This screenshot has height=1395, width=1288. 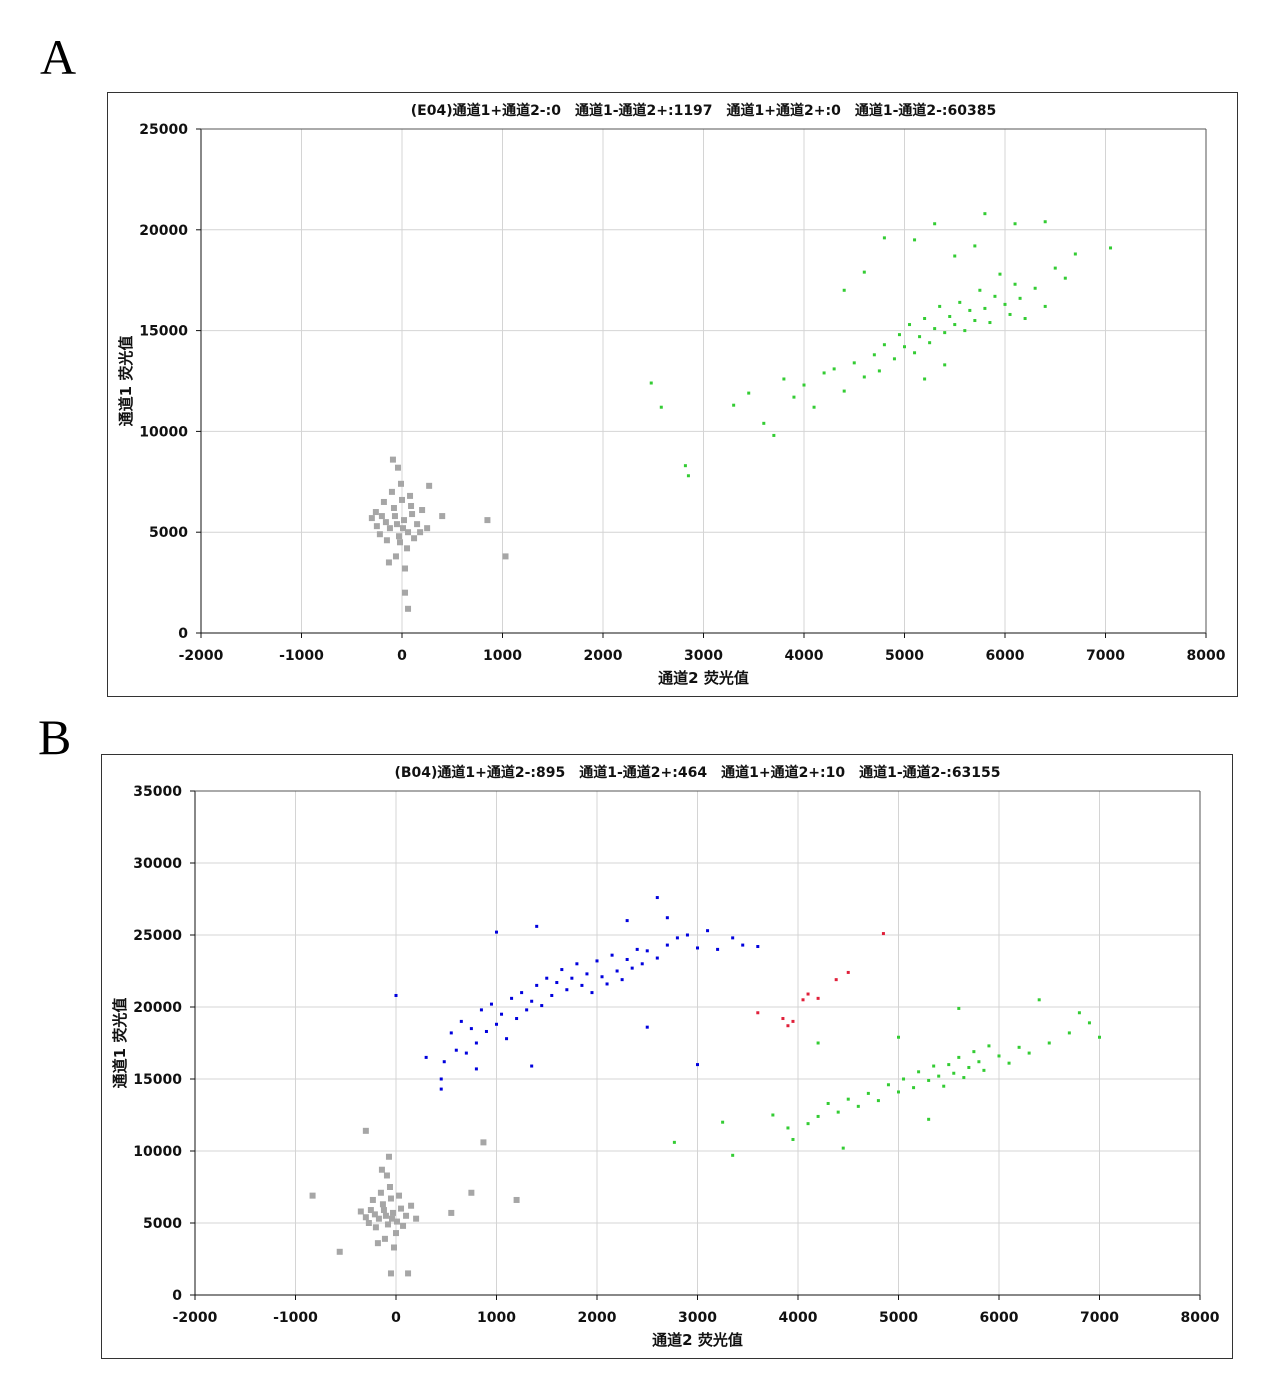 I want to click on y-tick-label: 10000, so click(x=157, y=1152).